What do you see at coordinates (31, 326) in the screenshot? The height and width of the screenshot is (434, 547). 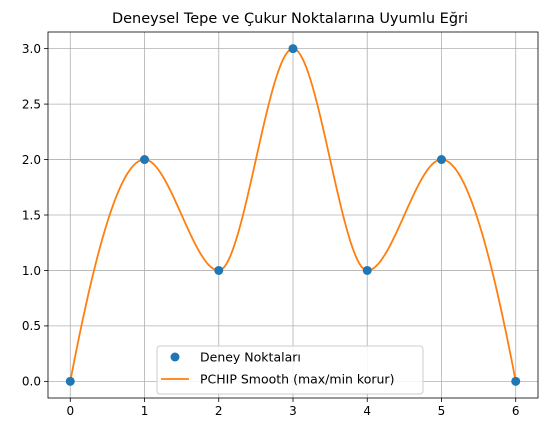 I see `y-tick-label: 0.5` at bounding box center [31, 326].